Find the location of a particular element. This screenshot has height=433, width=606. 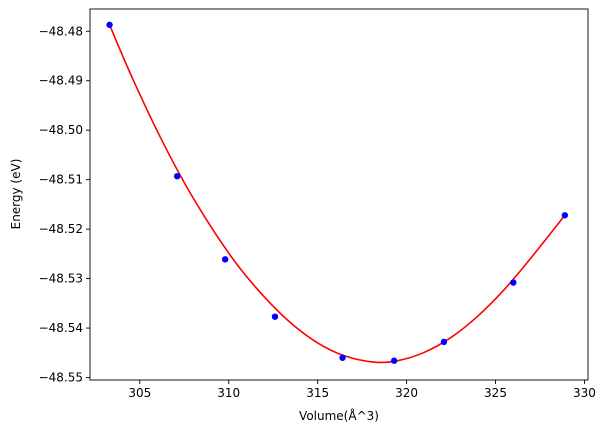

x-tick-label: 330 is located at coordinates (584, 393).